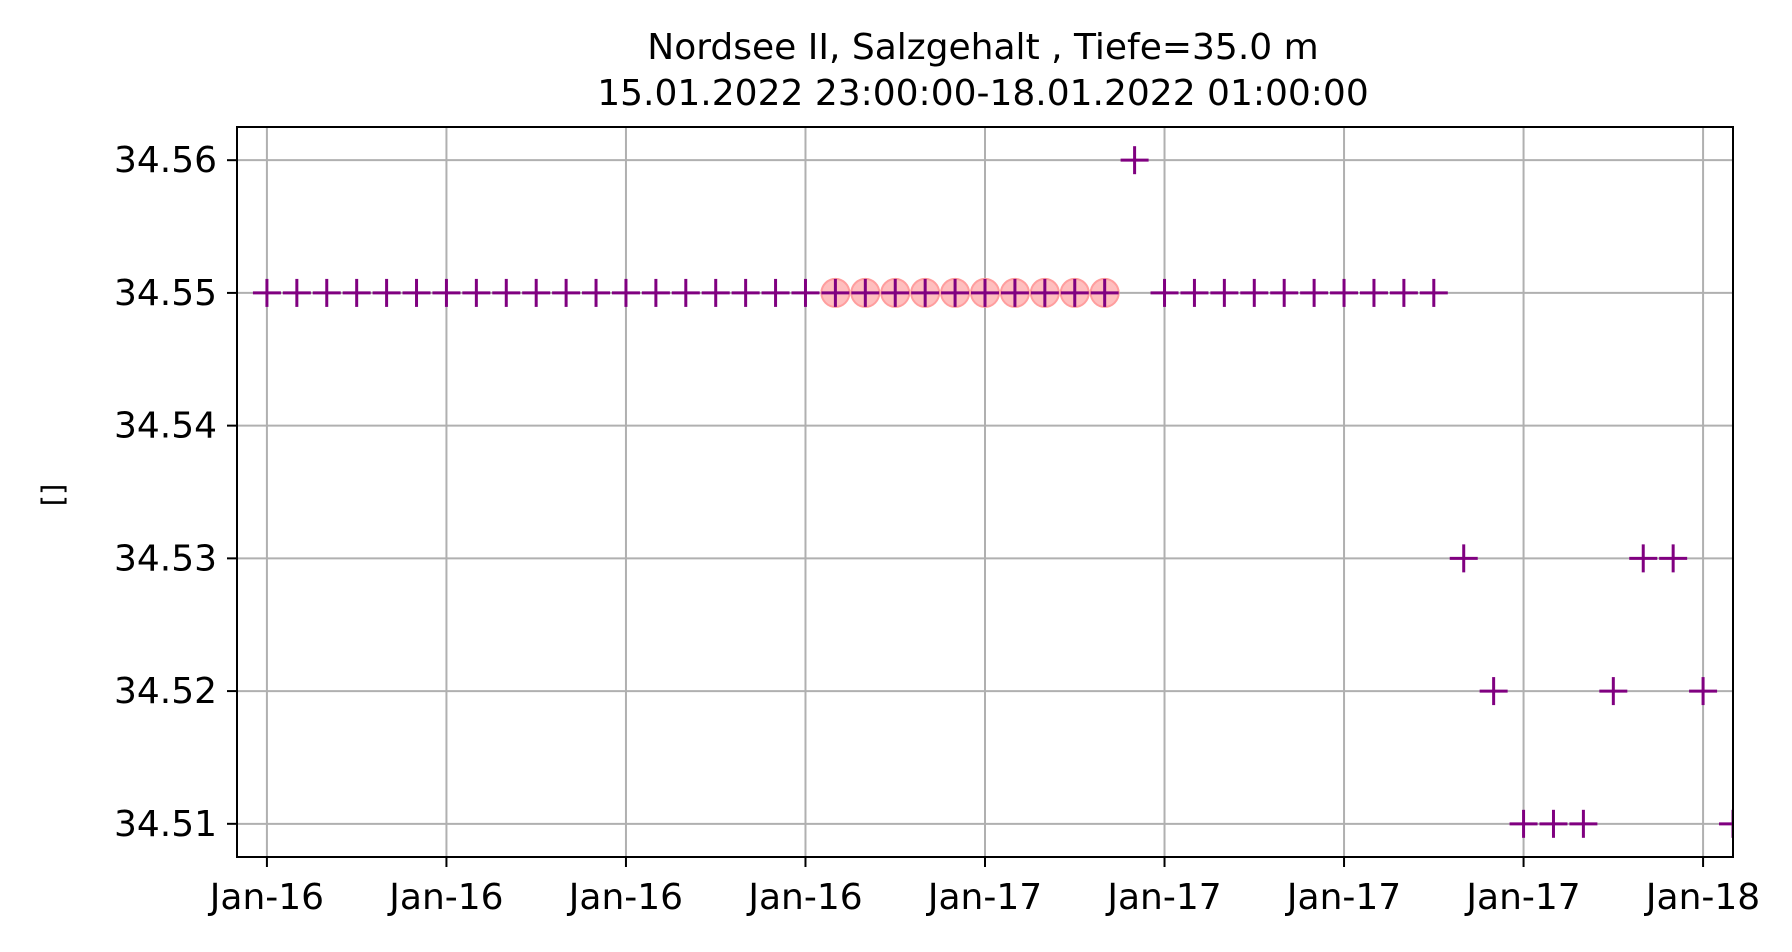  I want to click on y-tick-label: 34.51, so click(165, 824).